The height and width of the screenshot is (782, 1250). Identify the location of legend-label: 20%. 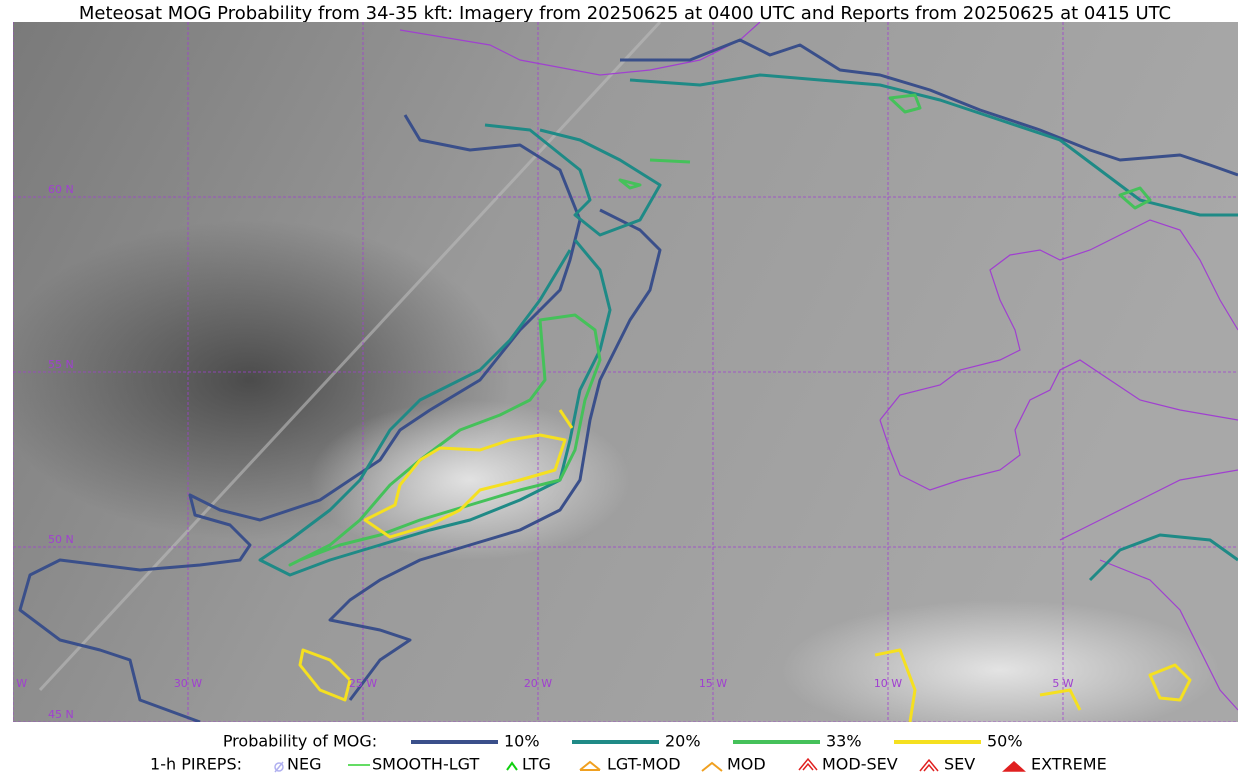
(683, 741).